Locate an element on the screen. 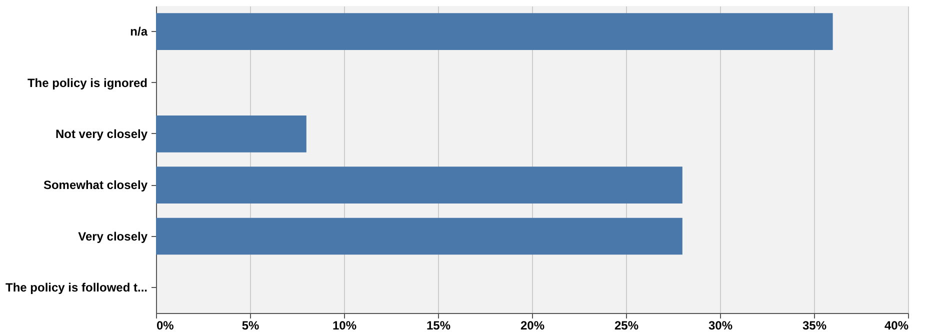 The image size is (931, 335). x-tick-label: 30% is located at coordinates (720, 325).